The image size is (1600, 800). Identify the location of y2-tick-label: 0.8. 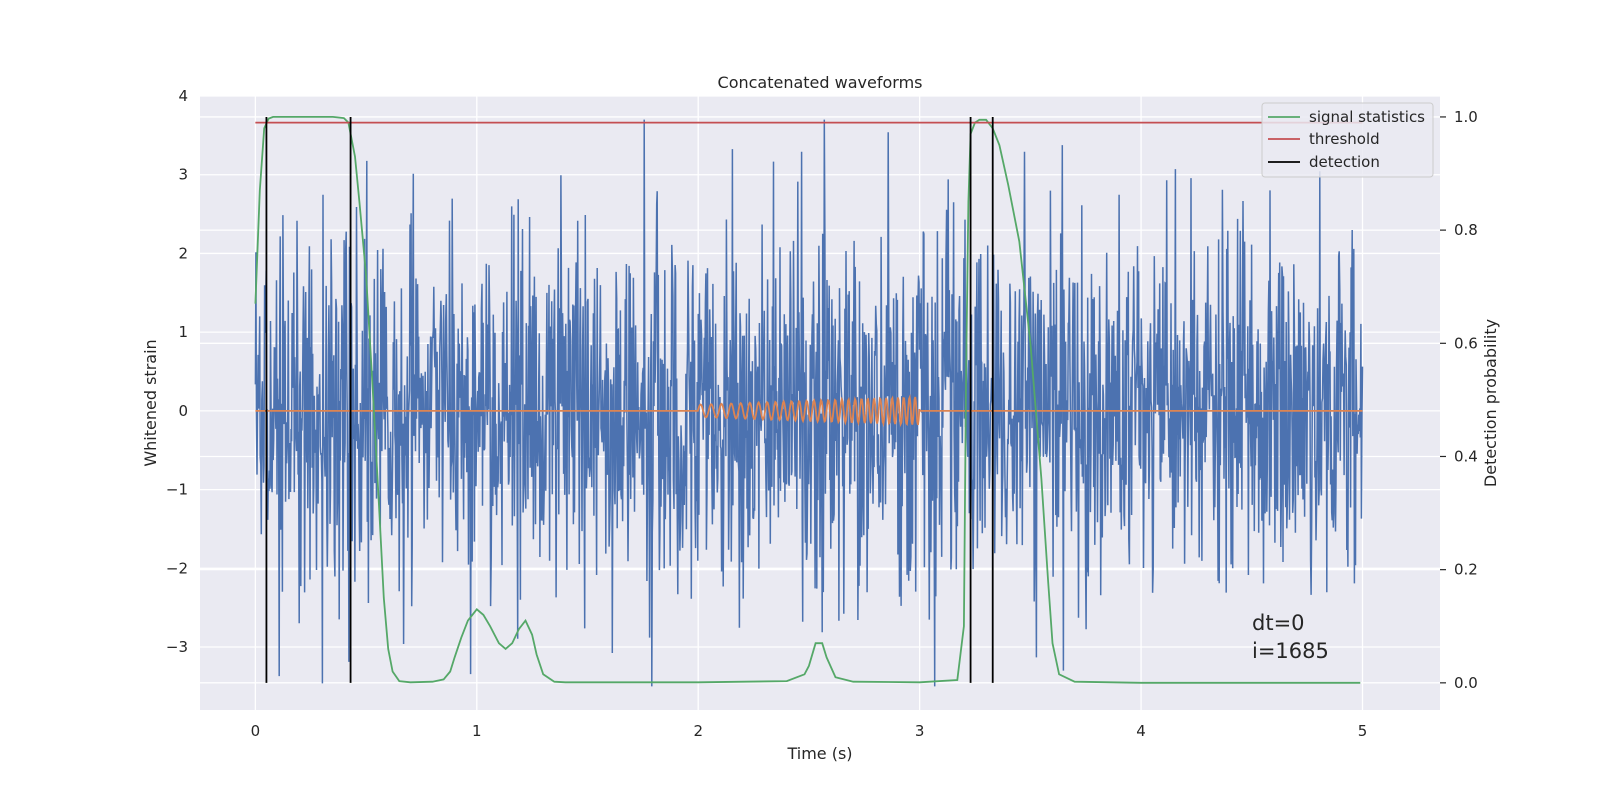
(1466, 230).